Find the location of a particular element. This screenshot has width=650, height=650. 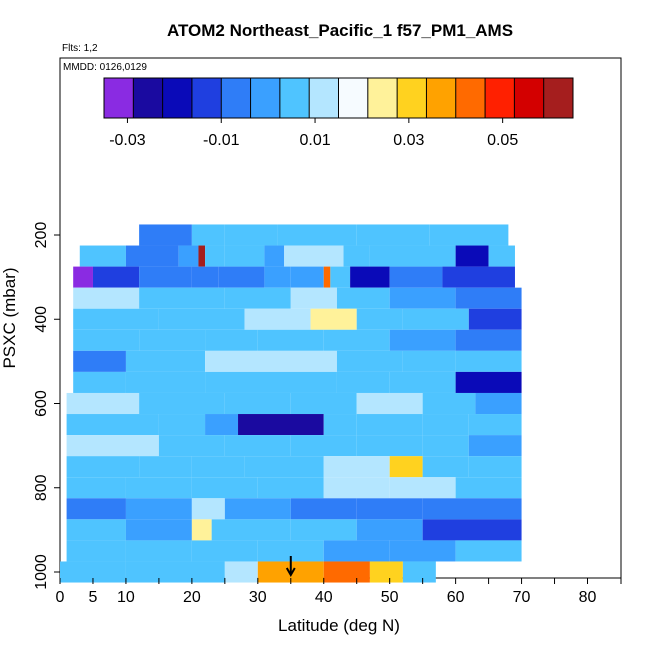

x-tick-label: 10 is located at coordinates (126, 597).